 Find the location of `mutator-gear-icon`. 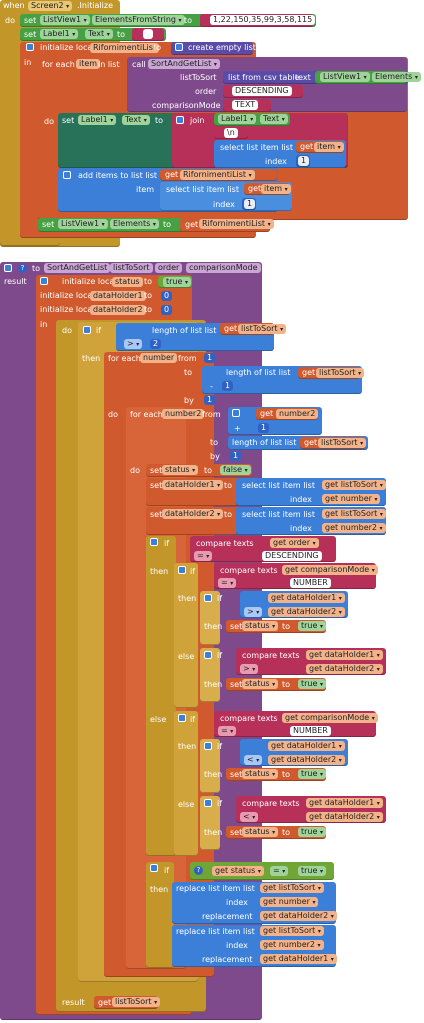

mutator-gear-icon is located at coordinates (30, 47).